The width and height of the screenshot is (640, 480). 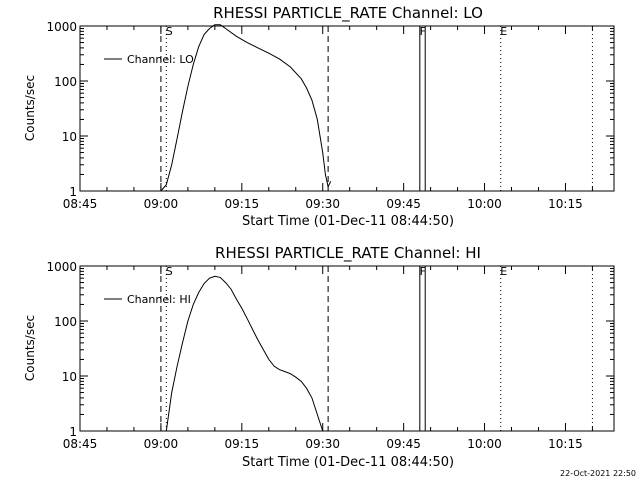 What do you see at coordinates (160, 59) in the screenshot?
I see `legend-label: Channel: LO` at bounding box center [160, 59].